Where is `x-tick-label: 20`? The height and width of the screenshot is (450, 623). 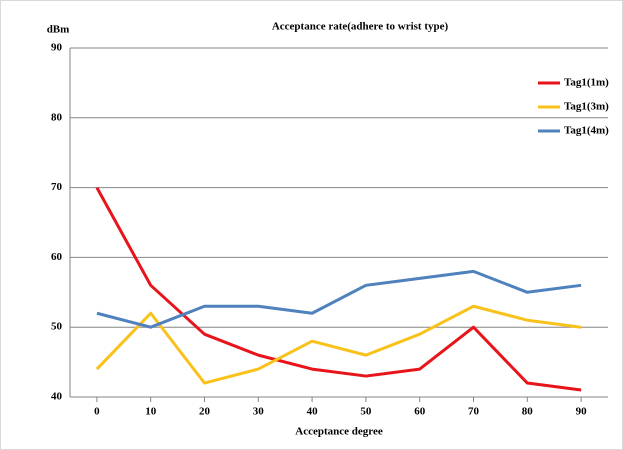
x-tick-label: 20 is located at coordinates (205, 412).